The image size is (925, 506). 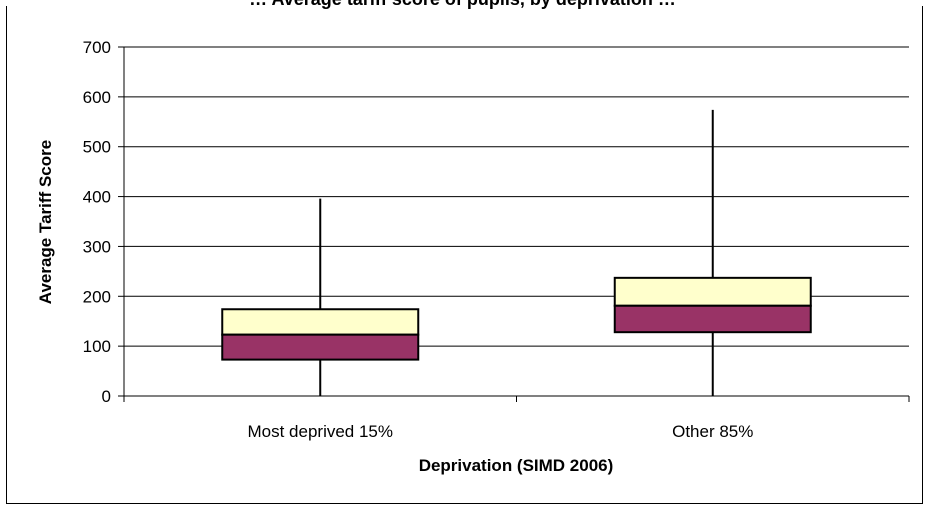 I want to click on y-tick-label: 700, so click(x=97, y=47).